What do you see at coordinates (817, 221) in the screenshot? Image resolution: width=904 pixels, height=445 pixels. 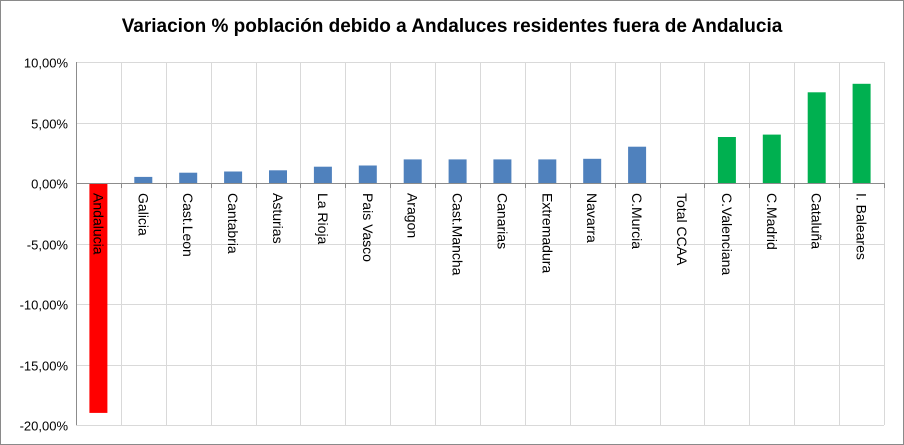 I see `category-label: Cataluña` at bounding box center [817, 221].